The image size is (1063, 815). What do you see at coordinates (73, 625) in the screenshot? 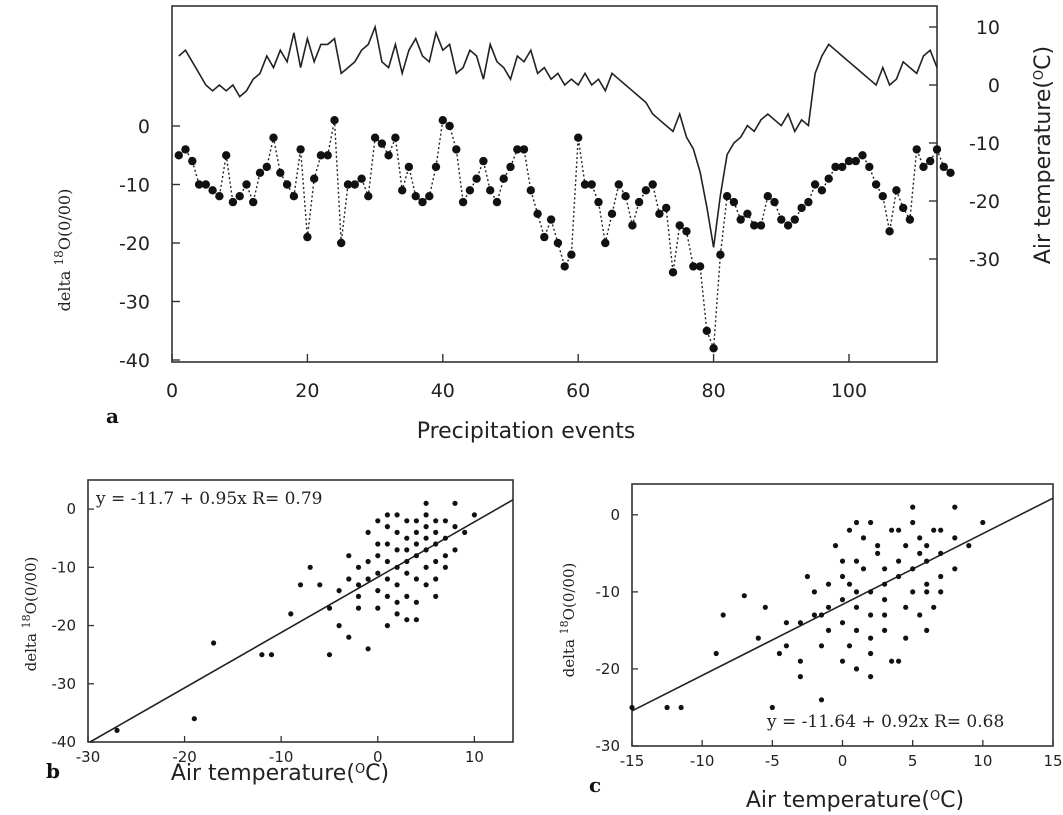
I see `panel-b-y-ticks: 0 -10 -20 -30 -40` at bounding box center [73, 625].